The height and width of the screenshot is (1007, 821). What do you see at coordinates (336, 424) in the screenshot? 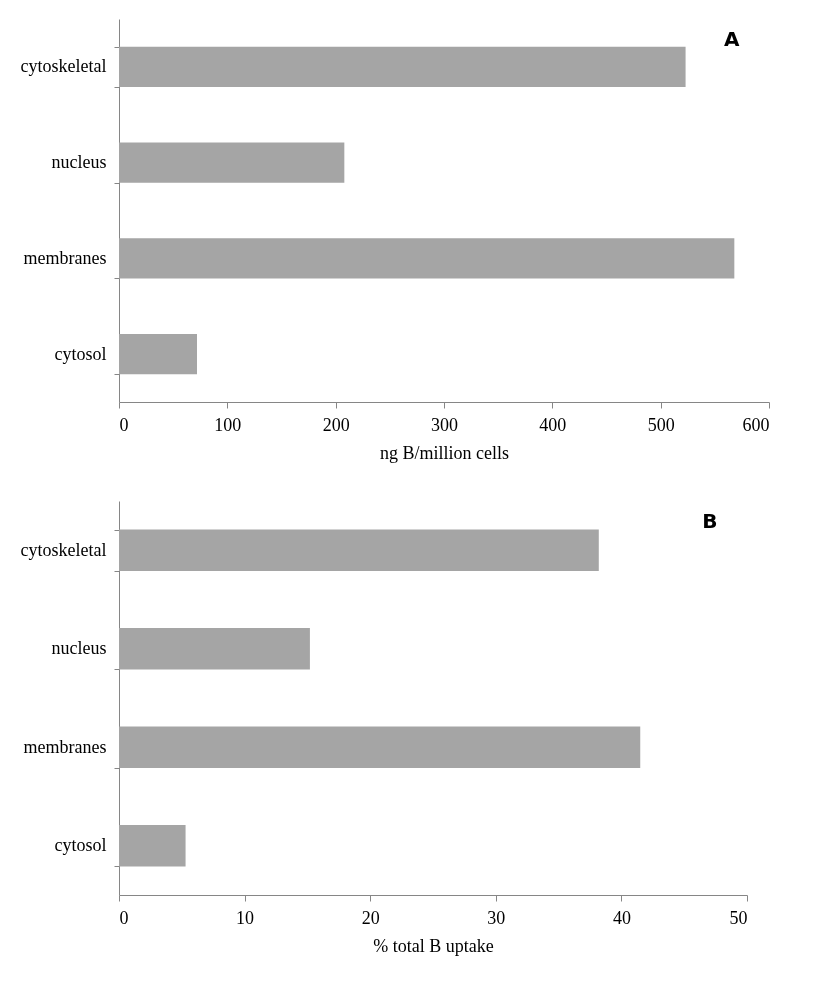
I see `x-tick-label: 200` at bounding box center [336, 424].